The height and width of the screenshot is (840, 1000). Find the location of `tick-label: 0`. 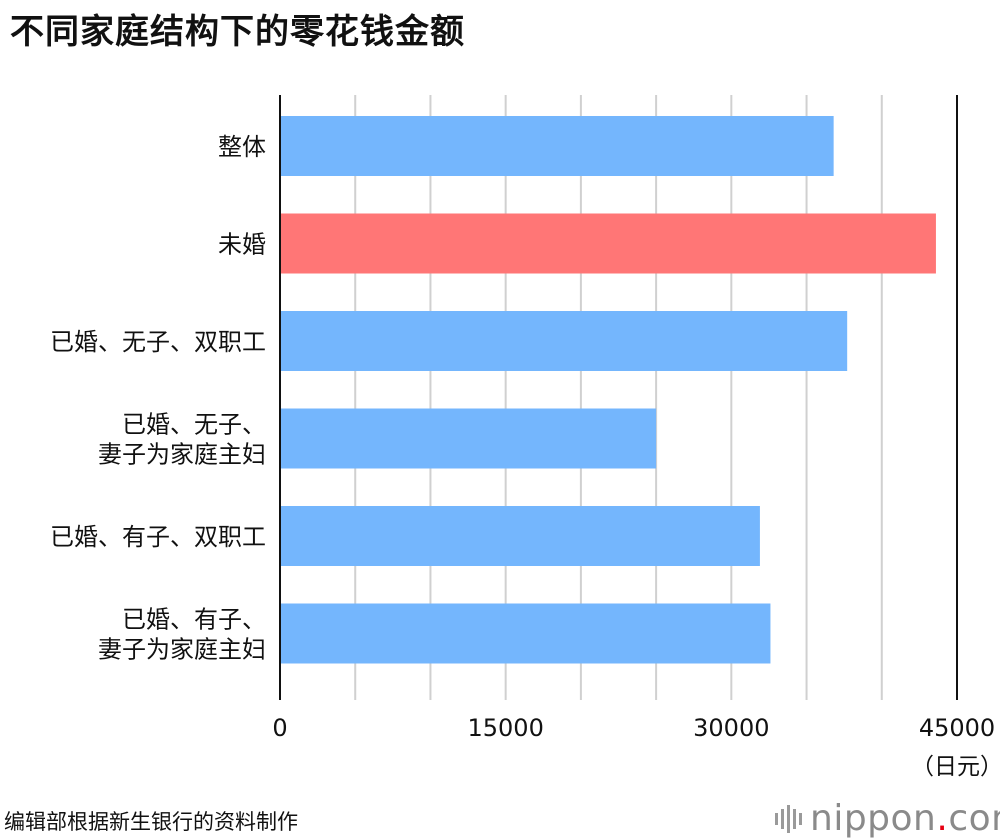

tick-label: 0 is located at coordinates (279, 728).